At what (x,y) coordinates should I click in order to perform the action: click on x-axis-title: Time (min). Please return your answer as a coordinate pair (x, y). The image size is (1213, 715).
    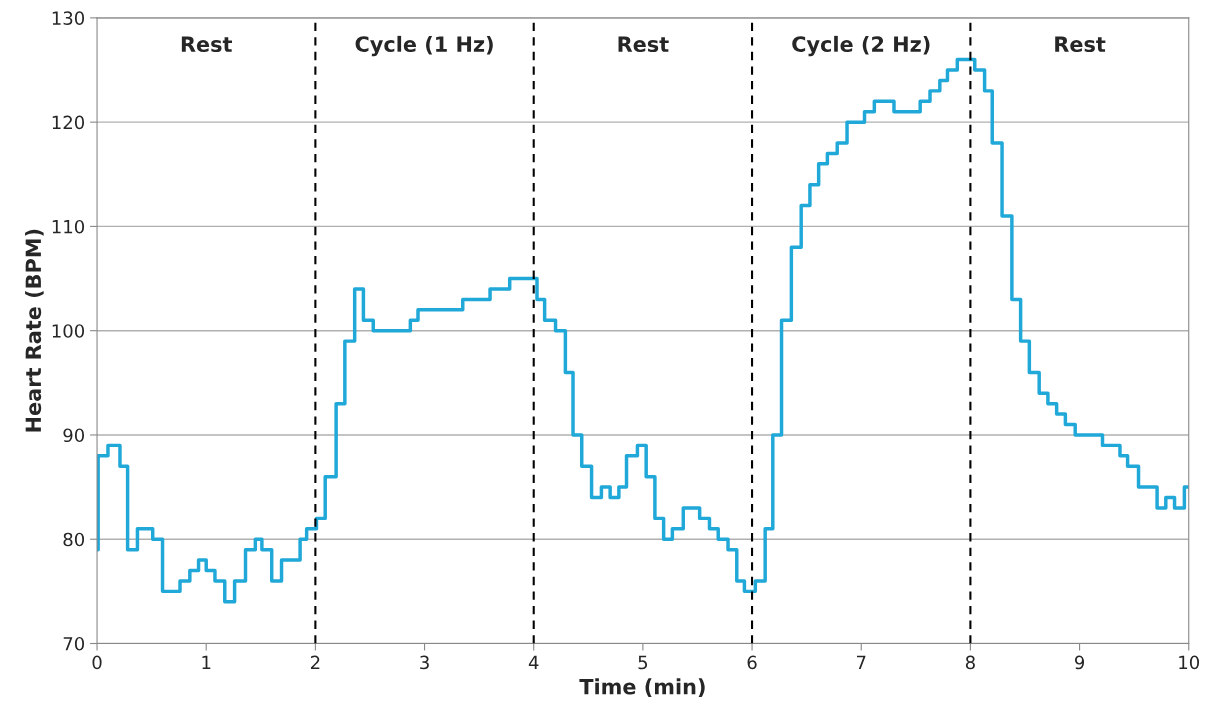
    Looking at the image, I should click on (642, 687).